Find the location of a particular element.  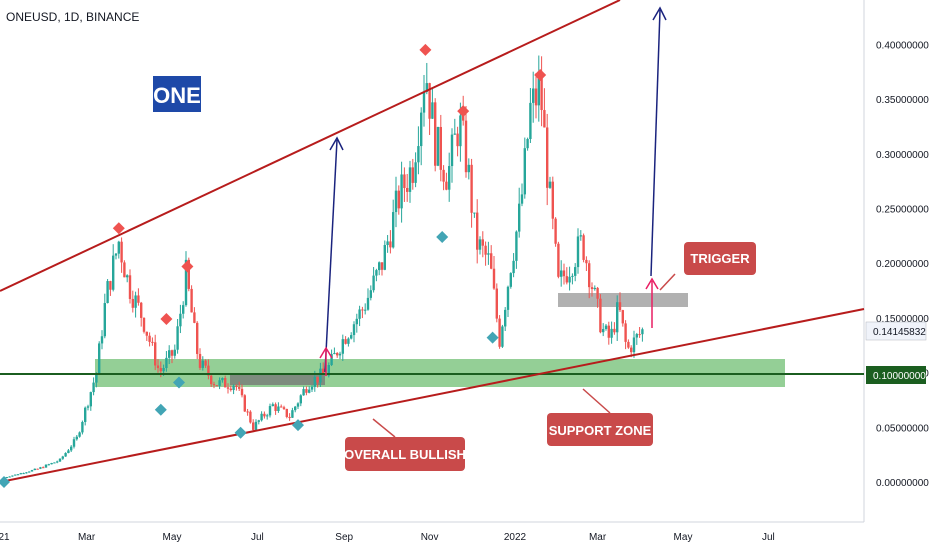

support-zone-label: SUPPORT ZONE is located at coordinates (600, 430).